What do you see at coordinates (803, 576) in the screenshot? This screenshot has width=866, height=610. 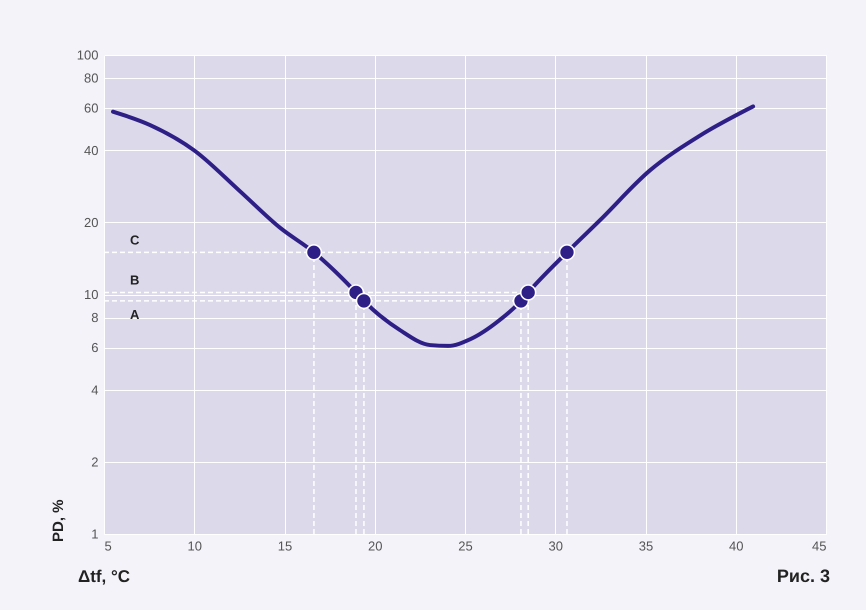 I see `text: Рис. 3` at bounding box center [803, 576].